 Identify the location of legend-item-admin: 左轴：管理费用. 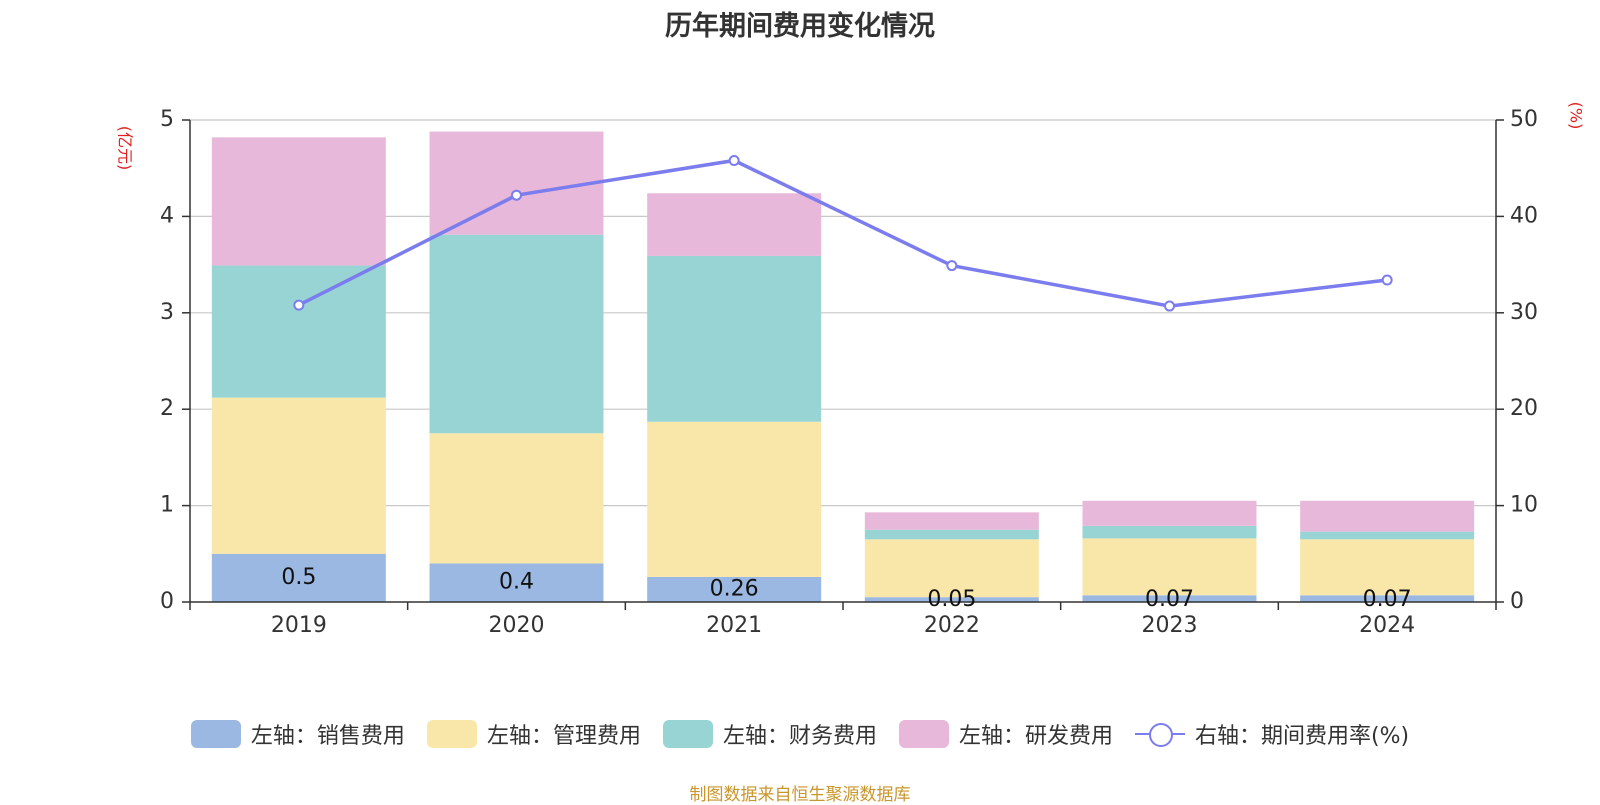
(533, 734).